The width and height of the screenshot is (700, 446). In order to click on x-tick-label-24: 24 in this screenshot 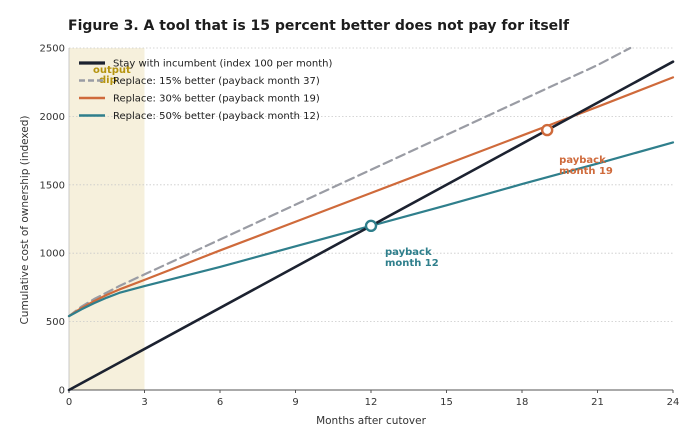, I will do `click(673, 402)`.